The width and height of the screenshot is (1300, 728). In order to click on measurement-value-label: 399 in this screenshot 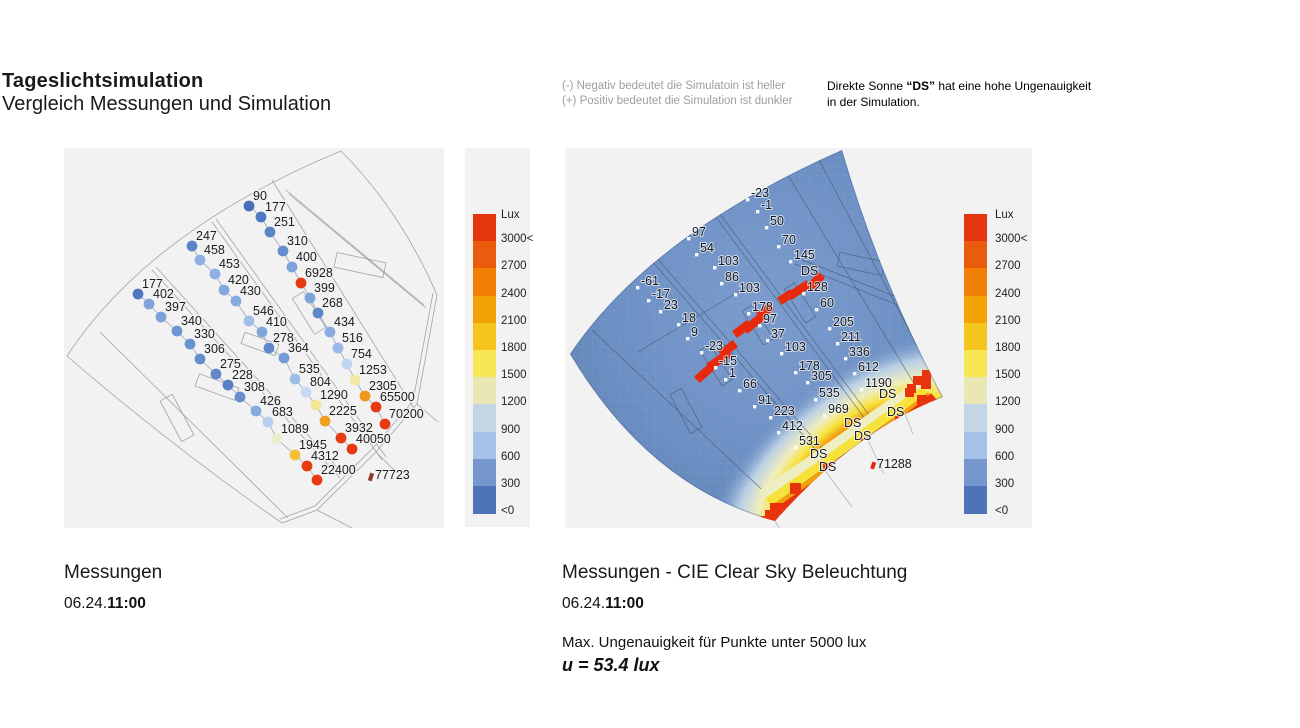, I will do `click(324, 288)`.